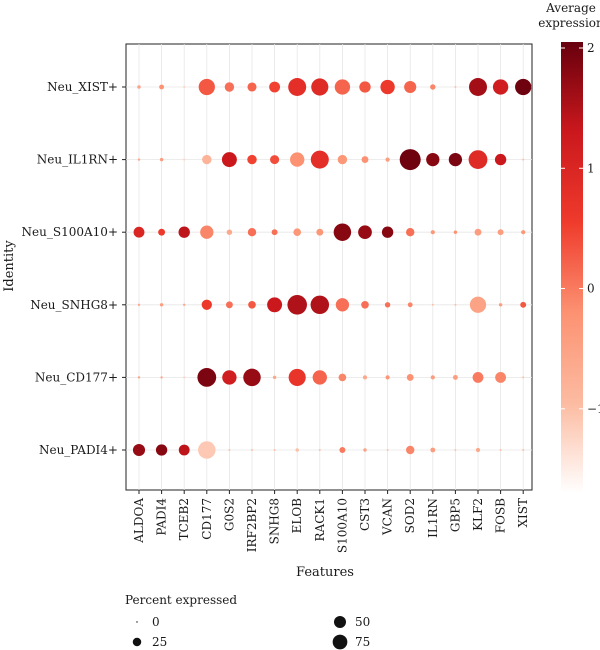 The height and width of the screenshot is (650, 600). I want to click on color-legend-title-line2: expression, so click(569, 23).